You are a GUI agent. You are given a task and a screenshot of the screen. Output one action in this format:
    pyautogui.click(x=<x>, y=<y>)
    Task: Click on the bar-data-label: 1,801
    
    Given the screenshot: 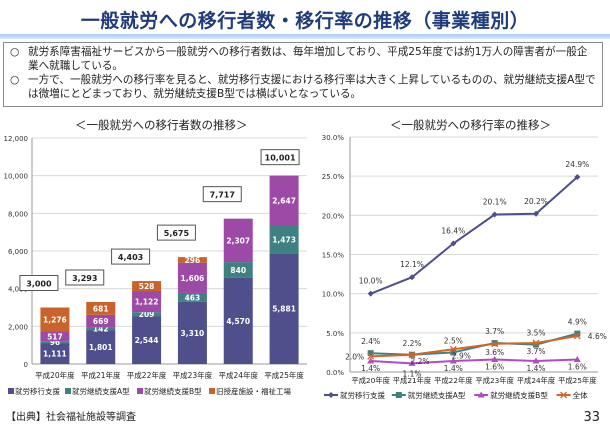 What is the action you would take?
    pyautogui.click(x=101, y=347)
    